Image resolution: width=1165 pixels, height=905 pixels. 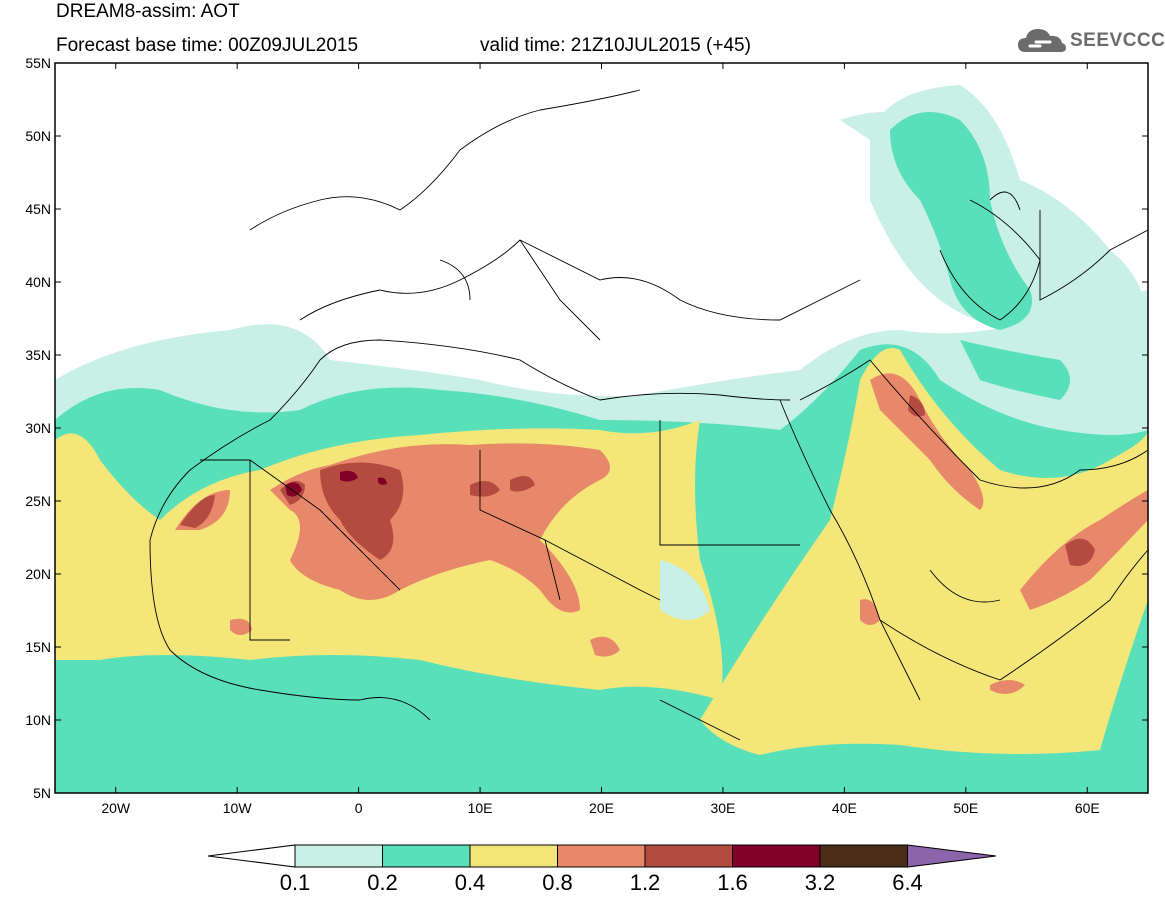 What do you see at coordinates (116, 808) in the screenshot?
I see `lon-tick-label: 20W` at bounding box center [116, 808].